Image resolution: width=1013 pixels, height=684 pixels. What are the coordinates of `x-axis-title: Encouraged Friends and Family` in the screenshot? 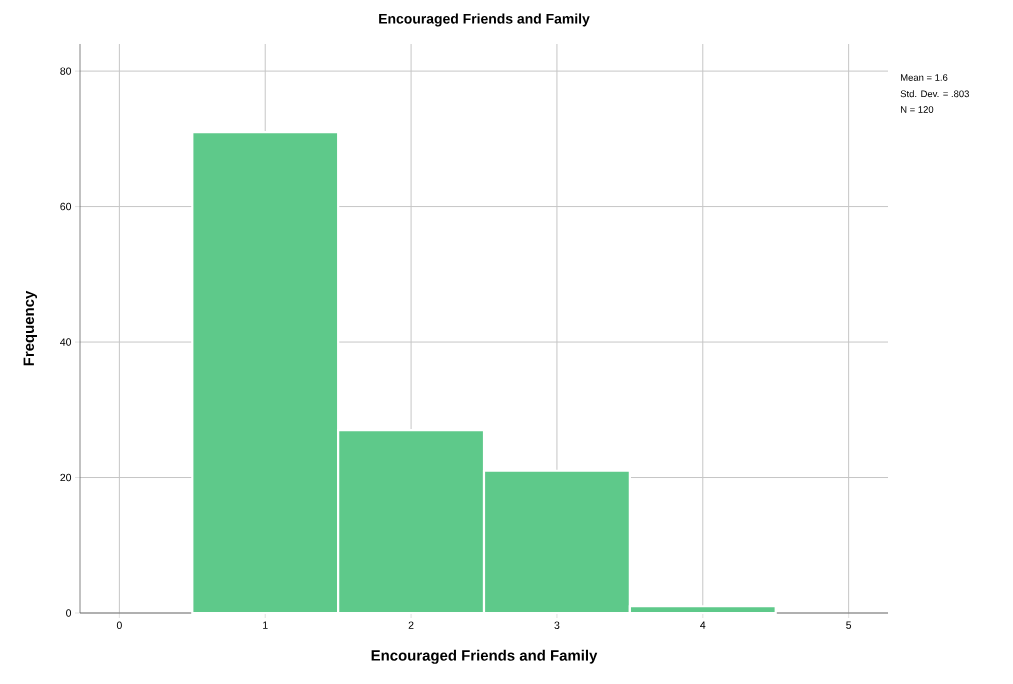 It's located at (484, 656).